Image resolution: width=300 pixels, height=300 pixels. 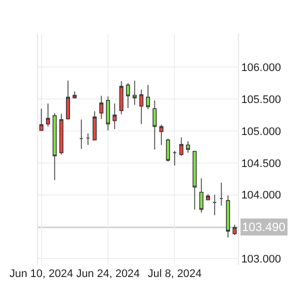 I want to click on y-tick-label: 103.000, so click(x=261, y=259).